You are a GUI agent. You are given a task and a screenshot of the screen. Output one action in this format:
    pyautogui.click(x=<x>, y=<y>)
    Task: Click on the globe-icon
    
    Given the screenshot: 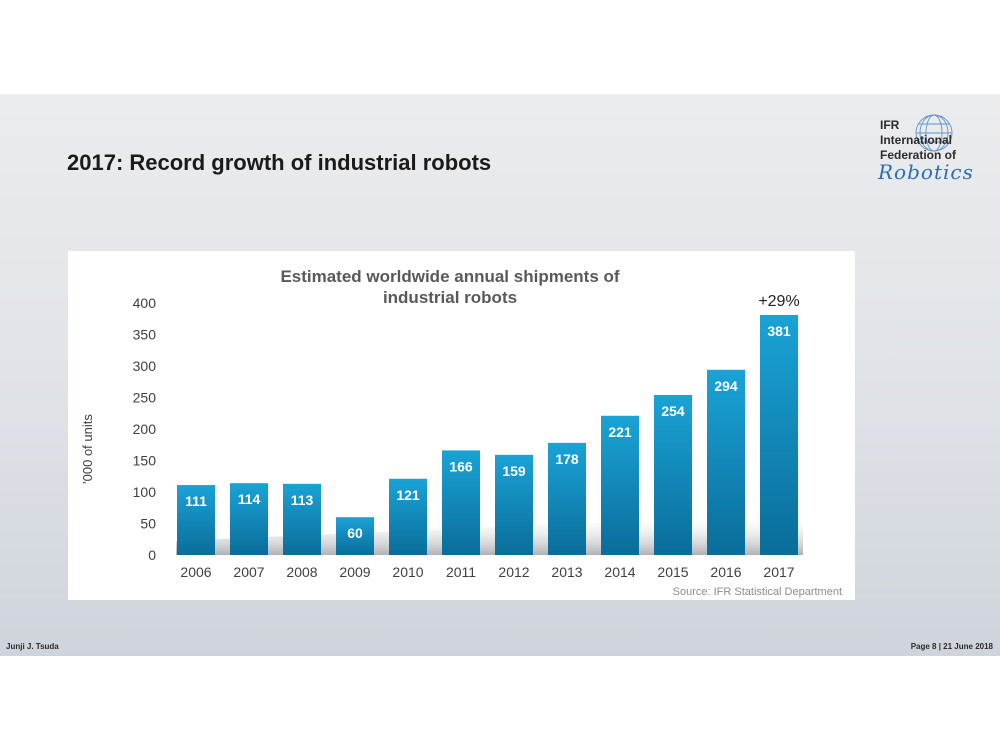 What is the action you would take?
    pyautogui.click(x=934, y=133)
    